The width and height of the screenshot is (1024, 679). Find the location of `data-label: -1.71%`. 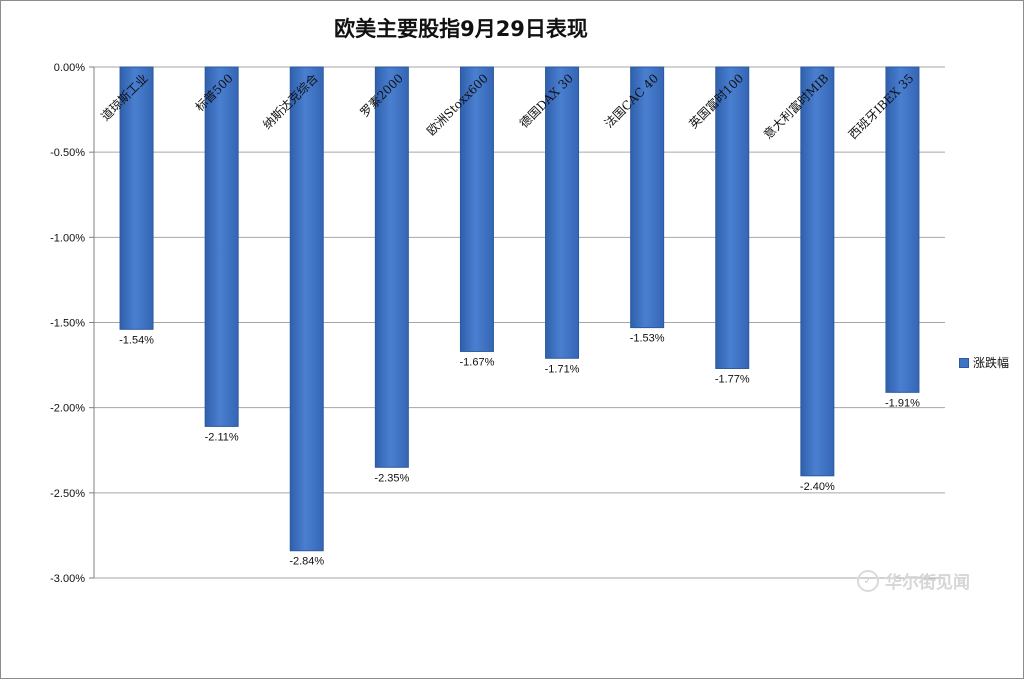

data-label: -1.71% is located at coordinates (562, 369).